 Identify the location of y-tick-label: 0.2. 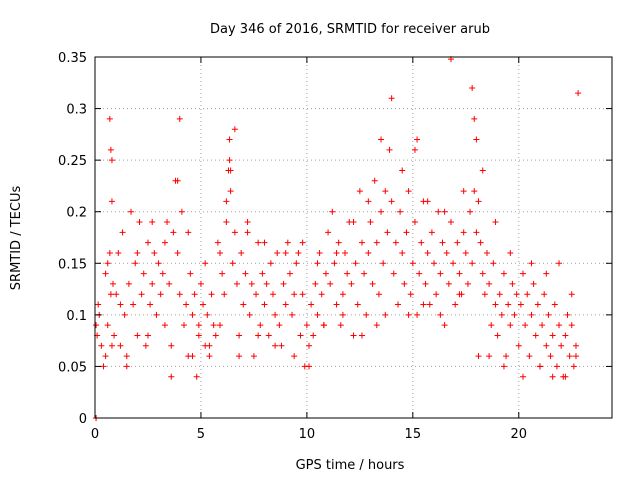
(76, 213).